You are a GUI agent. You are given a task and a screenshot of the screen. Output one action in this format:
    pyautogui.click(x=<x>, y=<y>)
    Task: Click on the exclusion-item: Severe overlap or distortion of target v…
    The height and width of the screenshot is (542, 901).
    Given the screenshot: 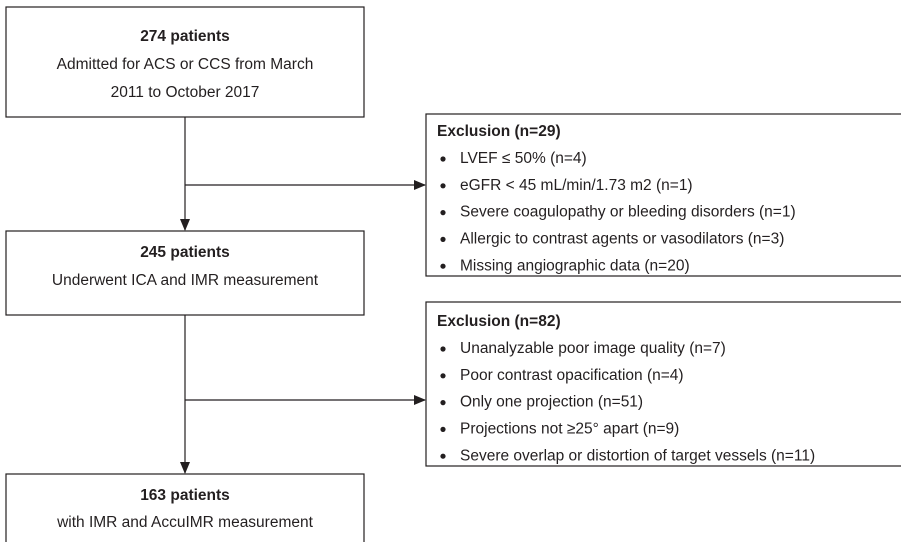 What is the action you would take?
    pyautogui.click(x=637, y=455)
    